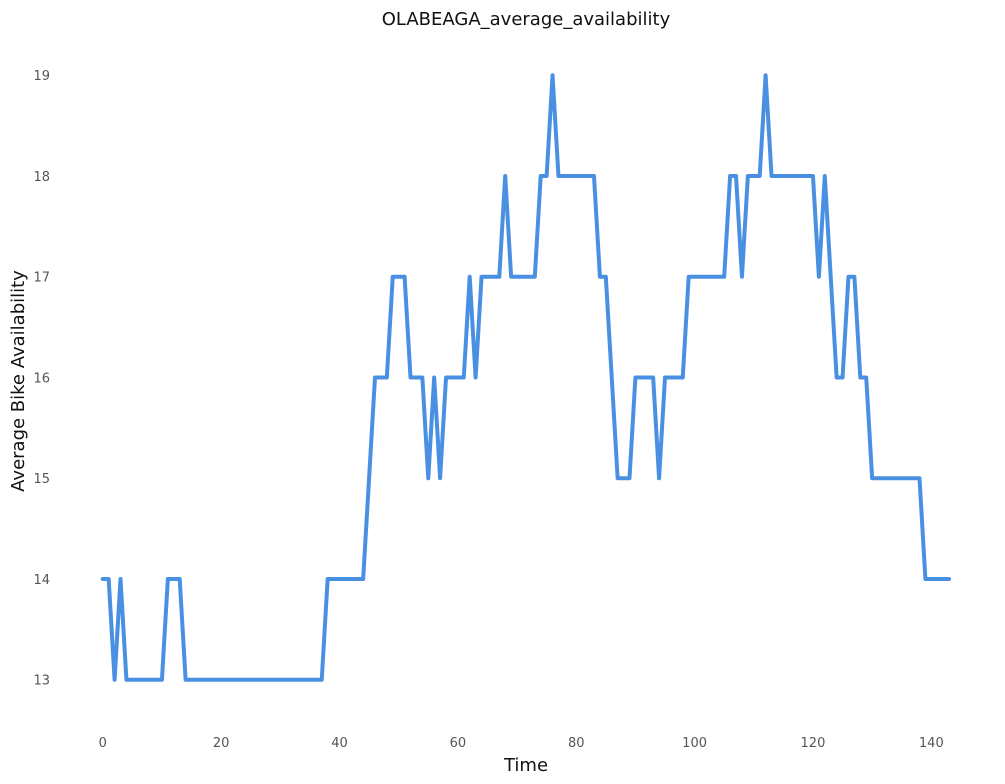  I want to click on y-tick-label: 19, so click(41, 76).